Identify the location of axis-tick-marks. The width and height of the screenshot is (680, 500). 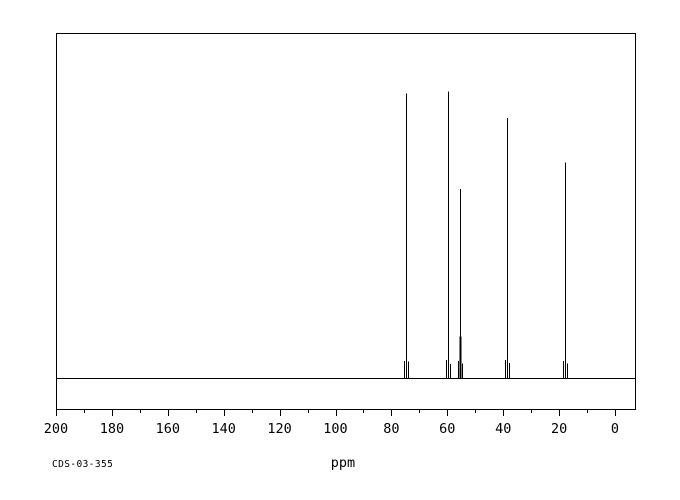
(336, 412).